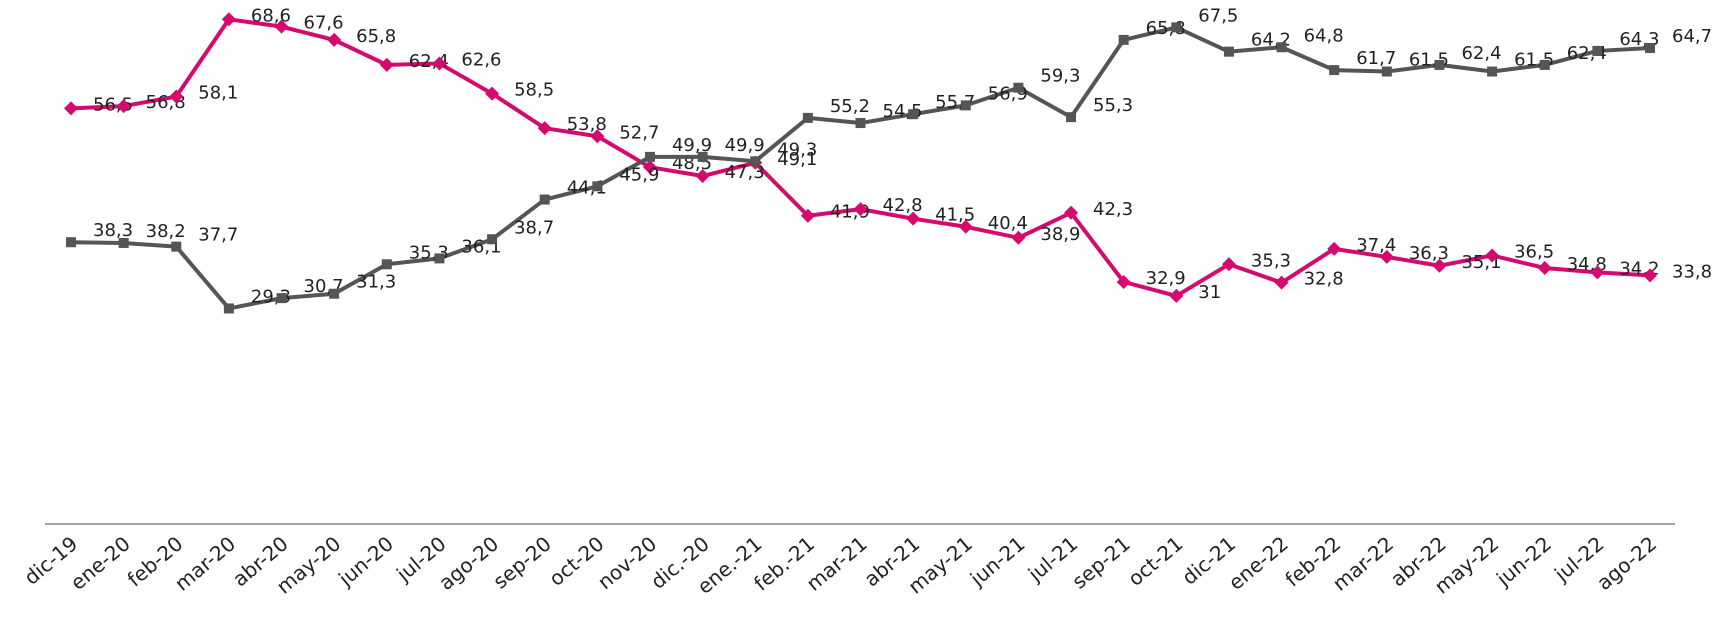 The width and height of the screenshot is (1715, 628). Describe the element at coordinates (1429, 253) in the screenshot. I see `data-label: 36,3` at that location.